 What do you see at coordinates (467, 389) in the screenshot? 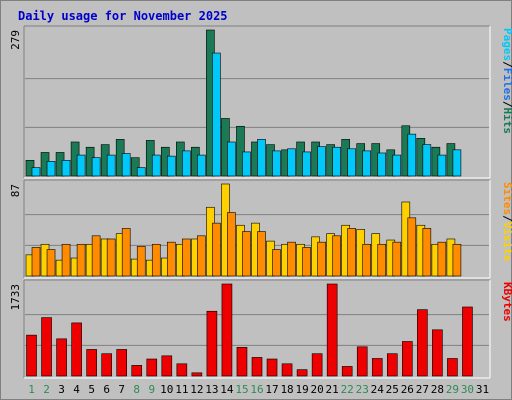
I see `x-tick-label: 30` at bounding box center [467, 389].